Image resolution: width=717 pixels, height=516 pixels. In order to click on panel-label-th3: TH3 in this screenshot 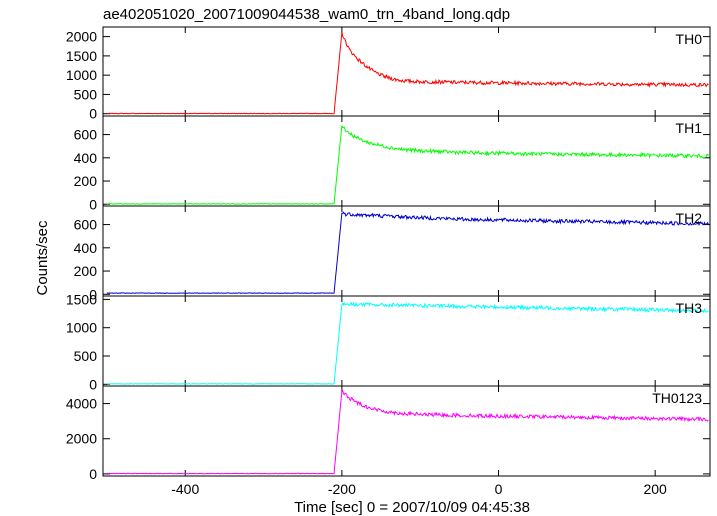, I will do `click(689, 308)`.